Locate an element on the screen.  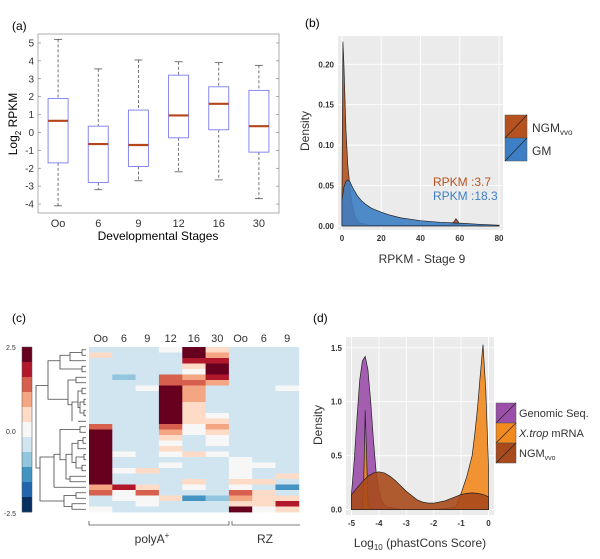
panel-label-c: (c) is located at coordinates (19, 318).